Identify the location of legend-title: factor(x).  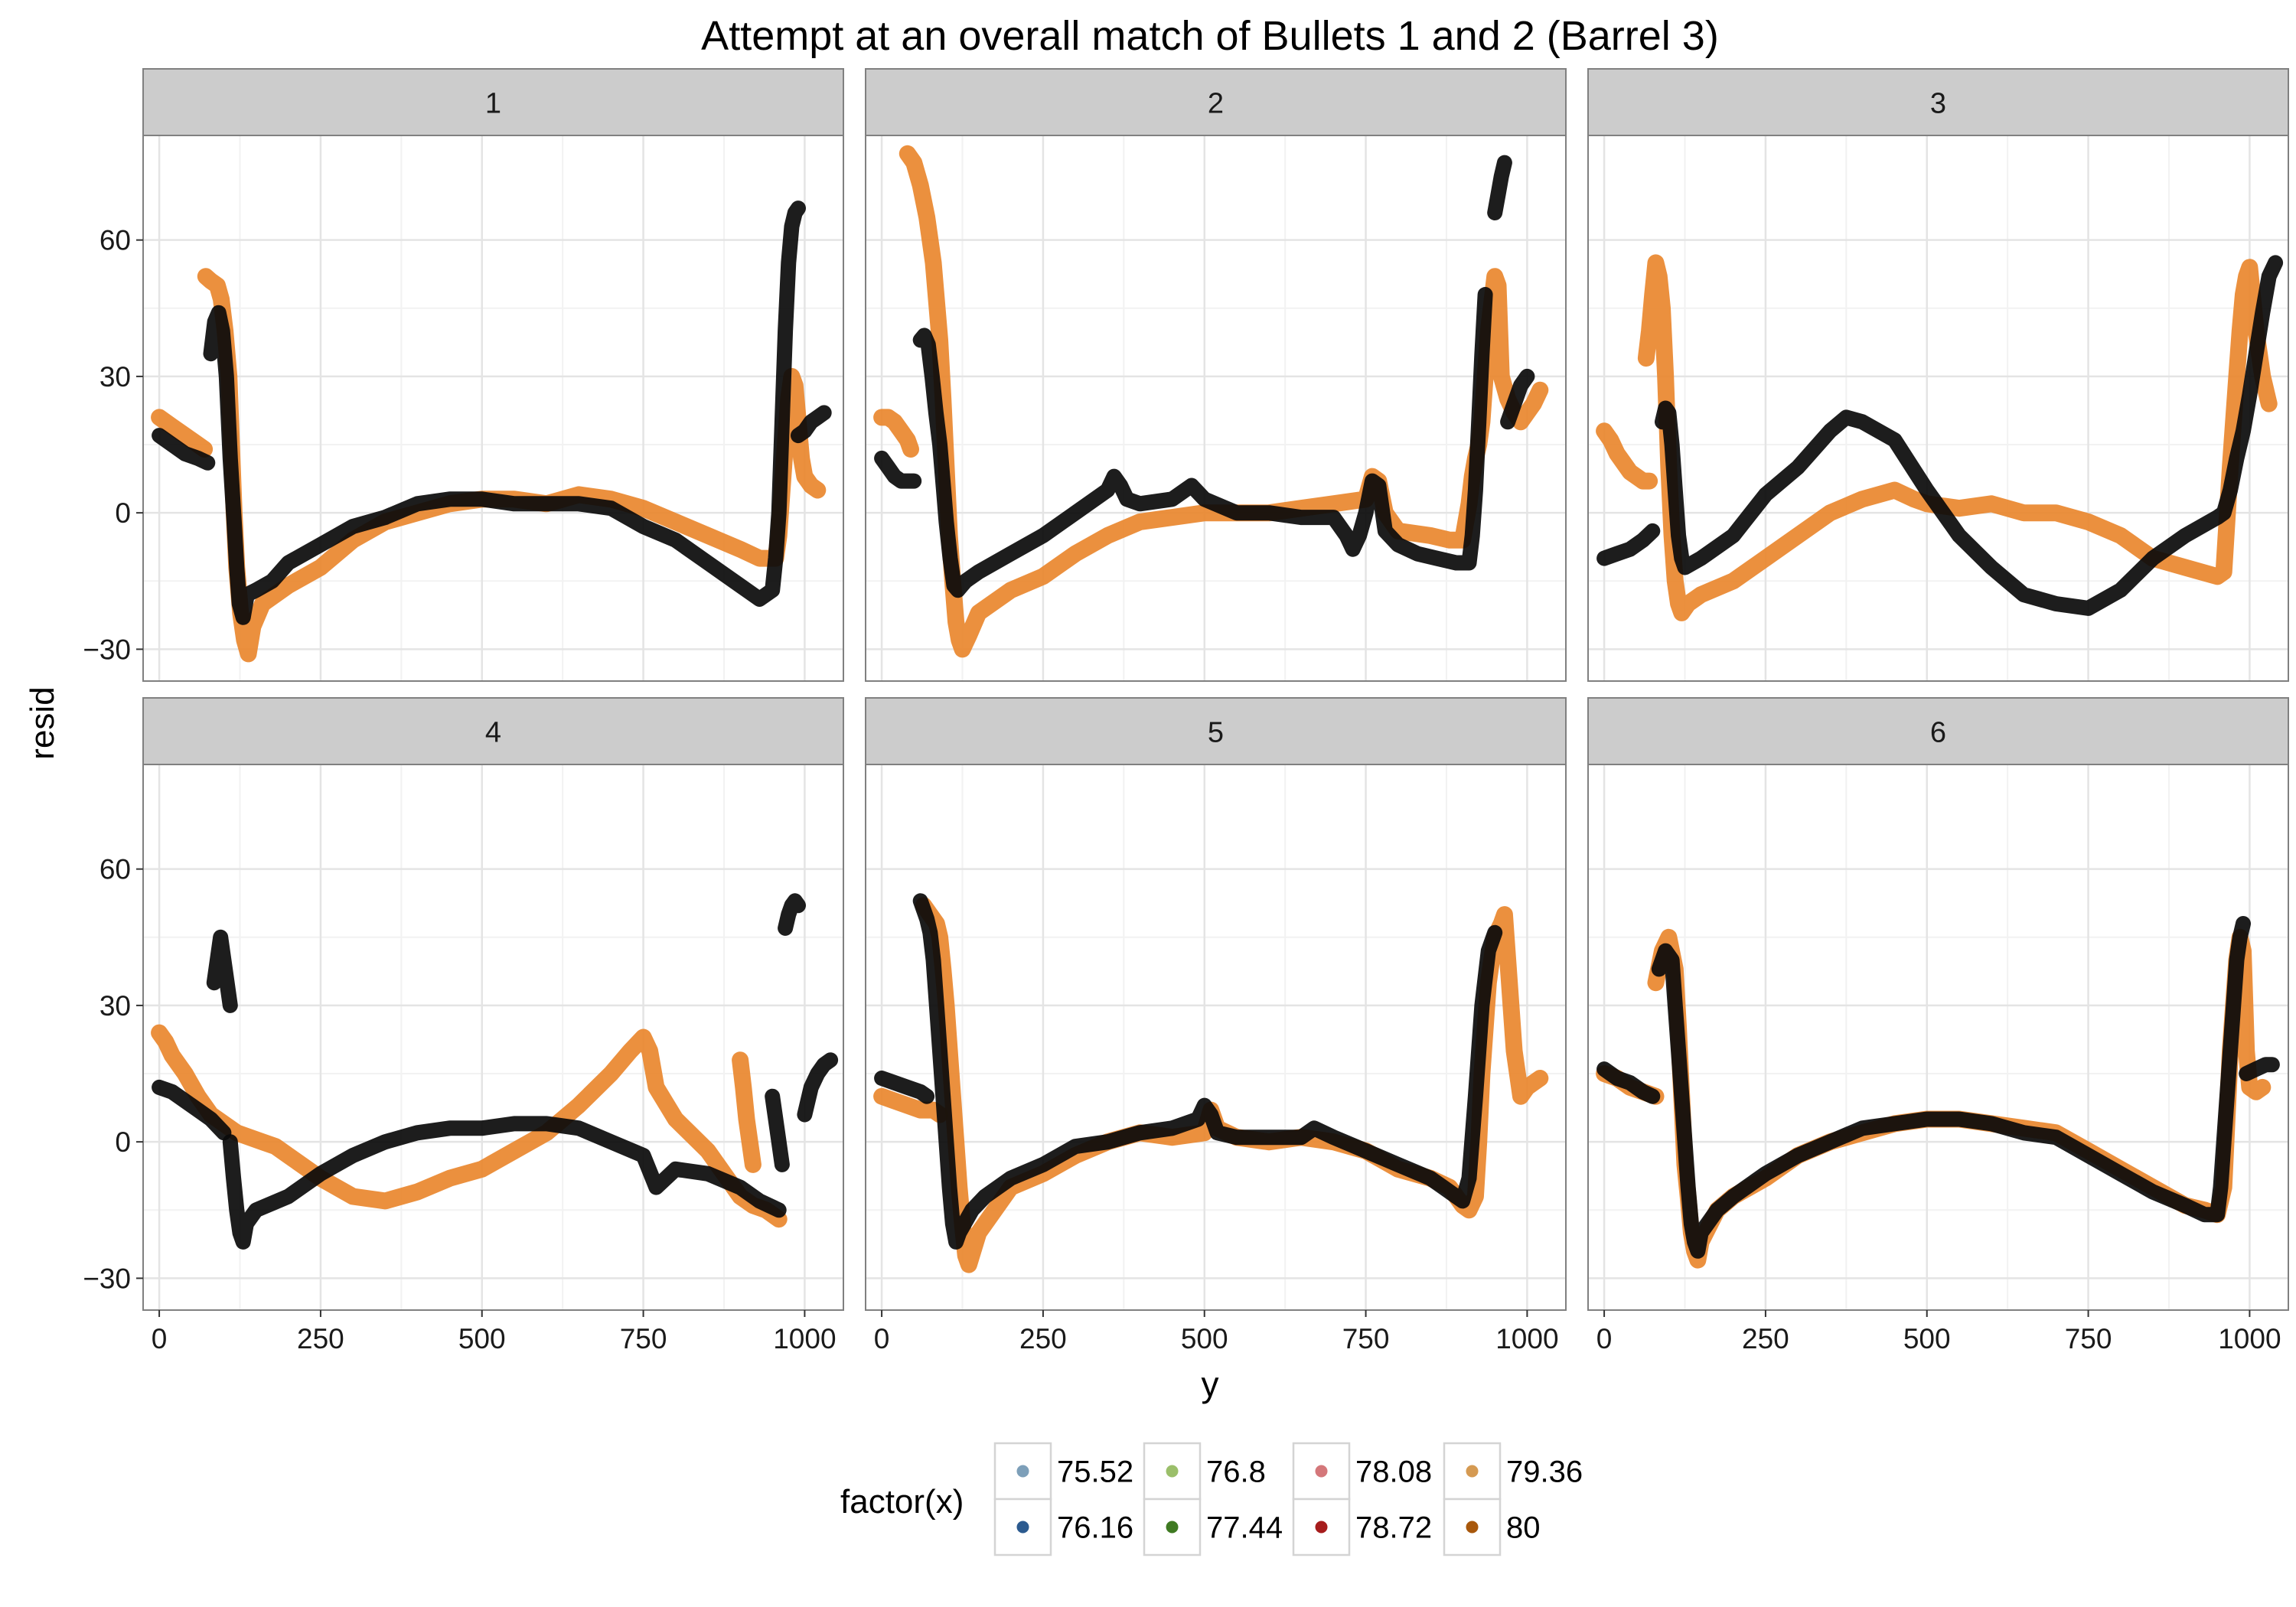
(902, 1502).